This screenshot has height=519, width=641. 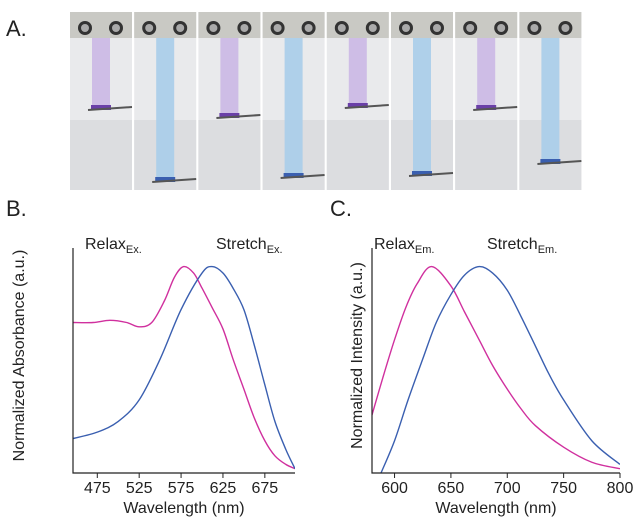 I want to click on x-tick-label: 675, so click(x=264, y=488).